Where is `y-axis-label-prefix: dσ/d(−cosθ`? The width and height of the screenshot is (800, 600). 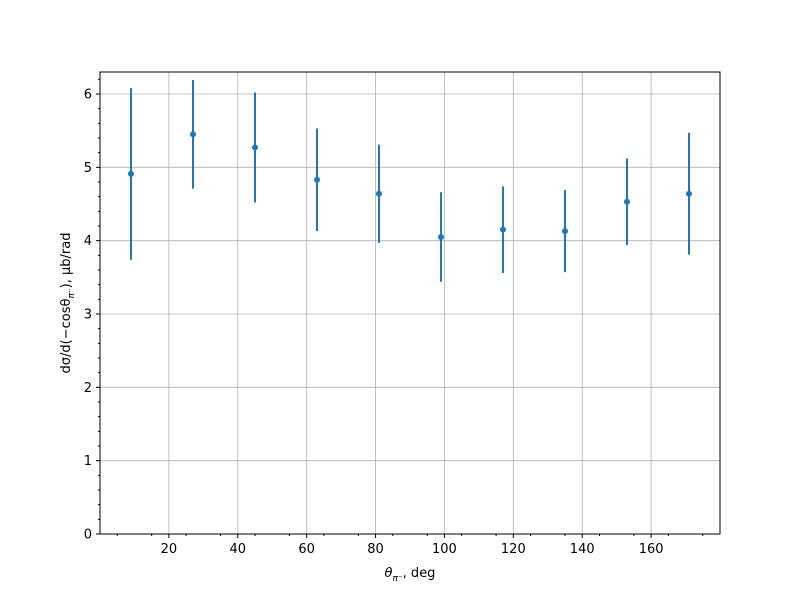
y-axis-label-prefix: dσ/d(−cosθ is located at coordinates (66, 335).